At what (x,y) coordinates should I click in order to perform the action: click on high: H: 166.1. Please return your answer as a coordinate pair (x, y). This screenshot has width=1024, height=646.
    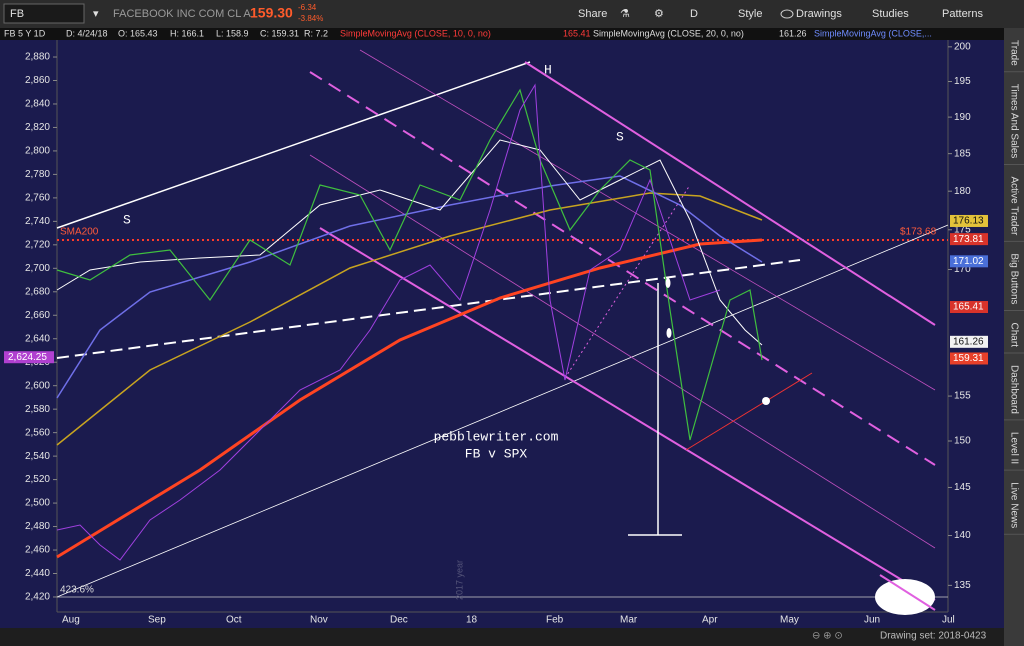
    Looking at the image, I should click on (187, 33).